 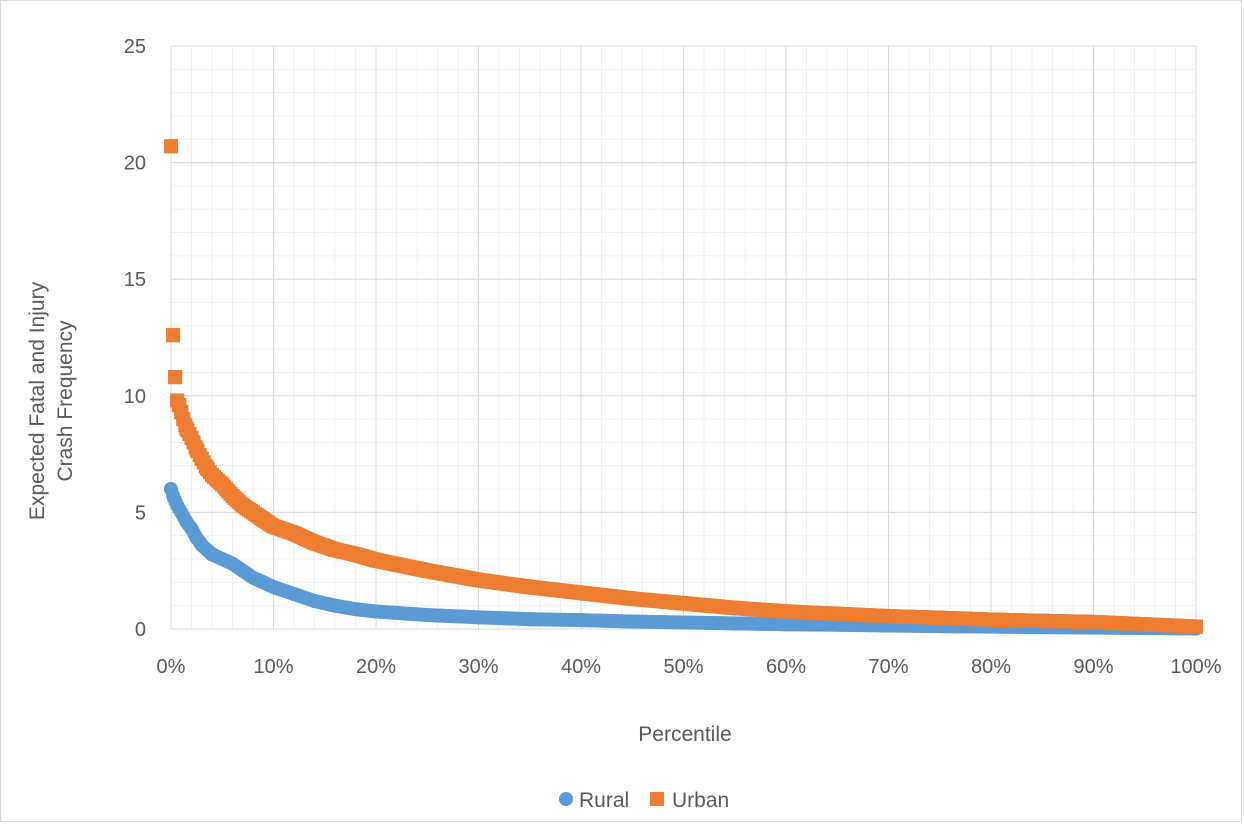 What do you see at coordinates (478, 667) in the screenshot?
I see `x-tick-label: 30%` at bounding box center [478, 667].